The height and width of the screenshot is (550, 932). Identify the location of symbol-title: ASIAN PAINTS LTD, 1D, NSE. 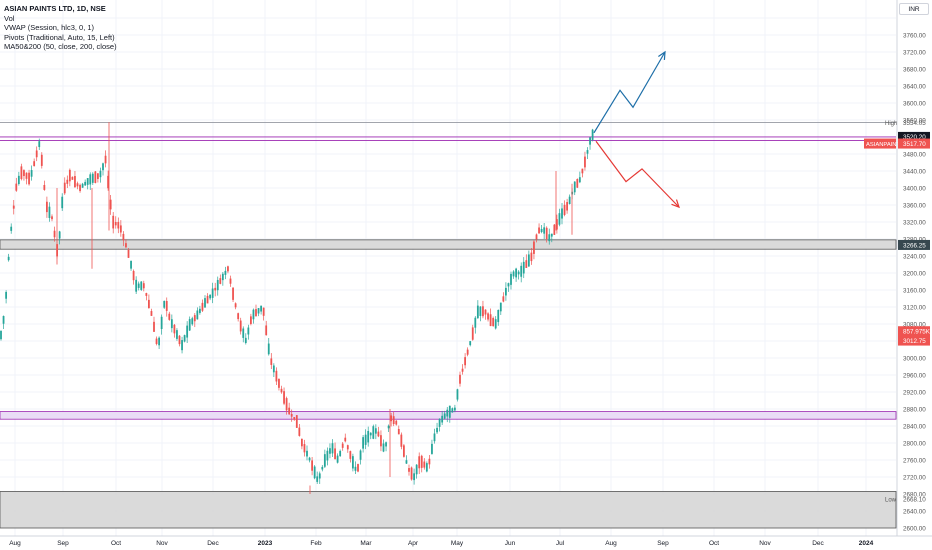
(55, 8).